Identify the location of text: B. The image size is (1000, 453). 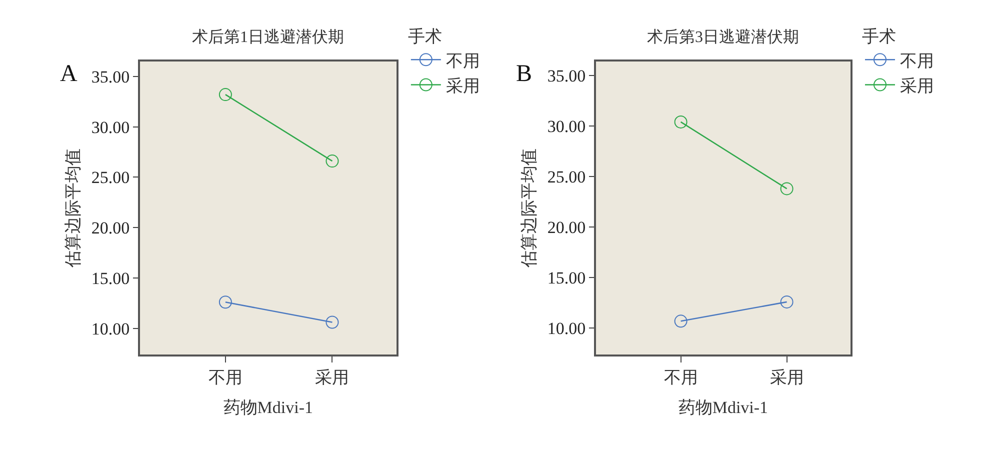
(524, 74).